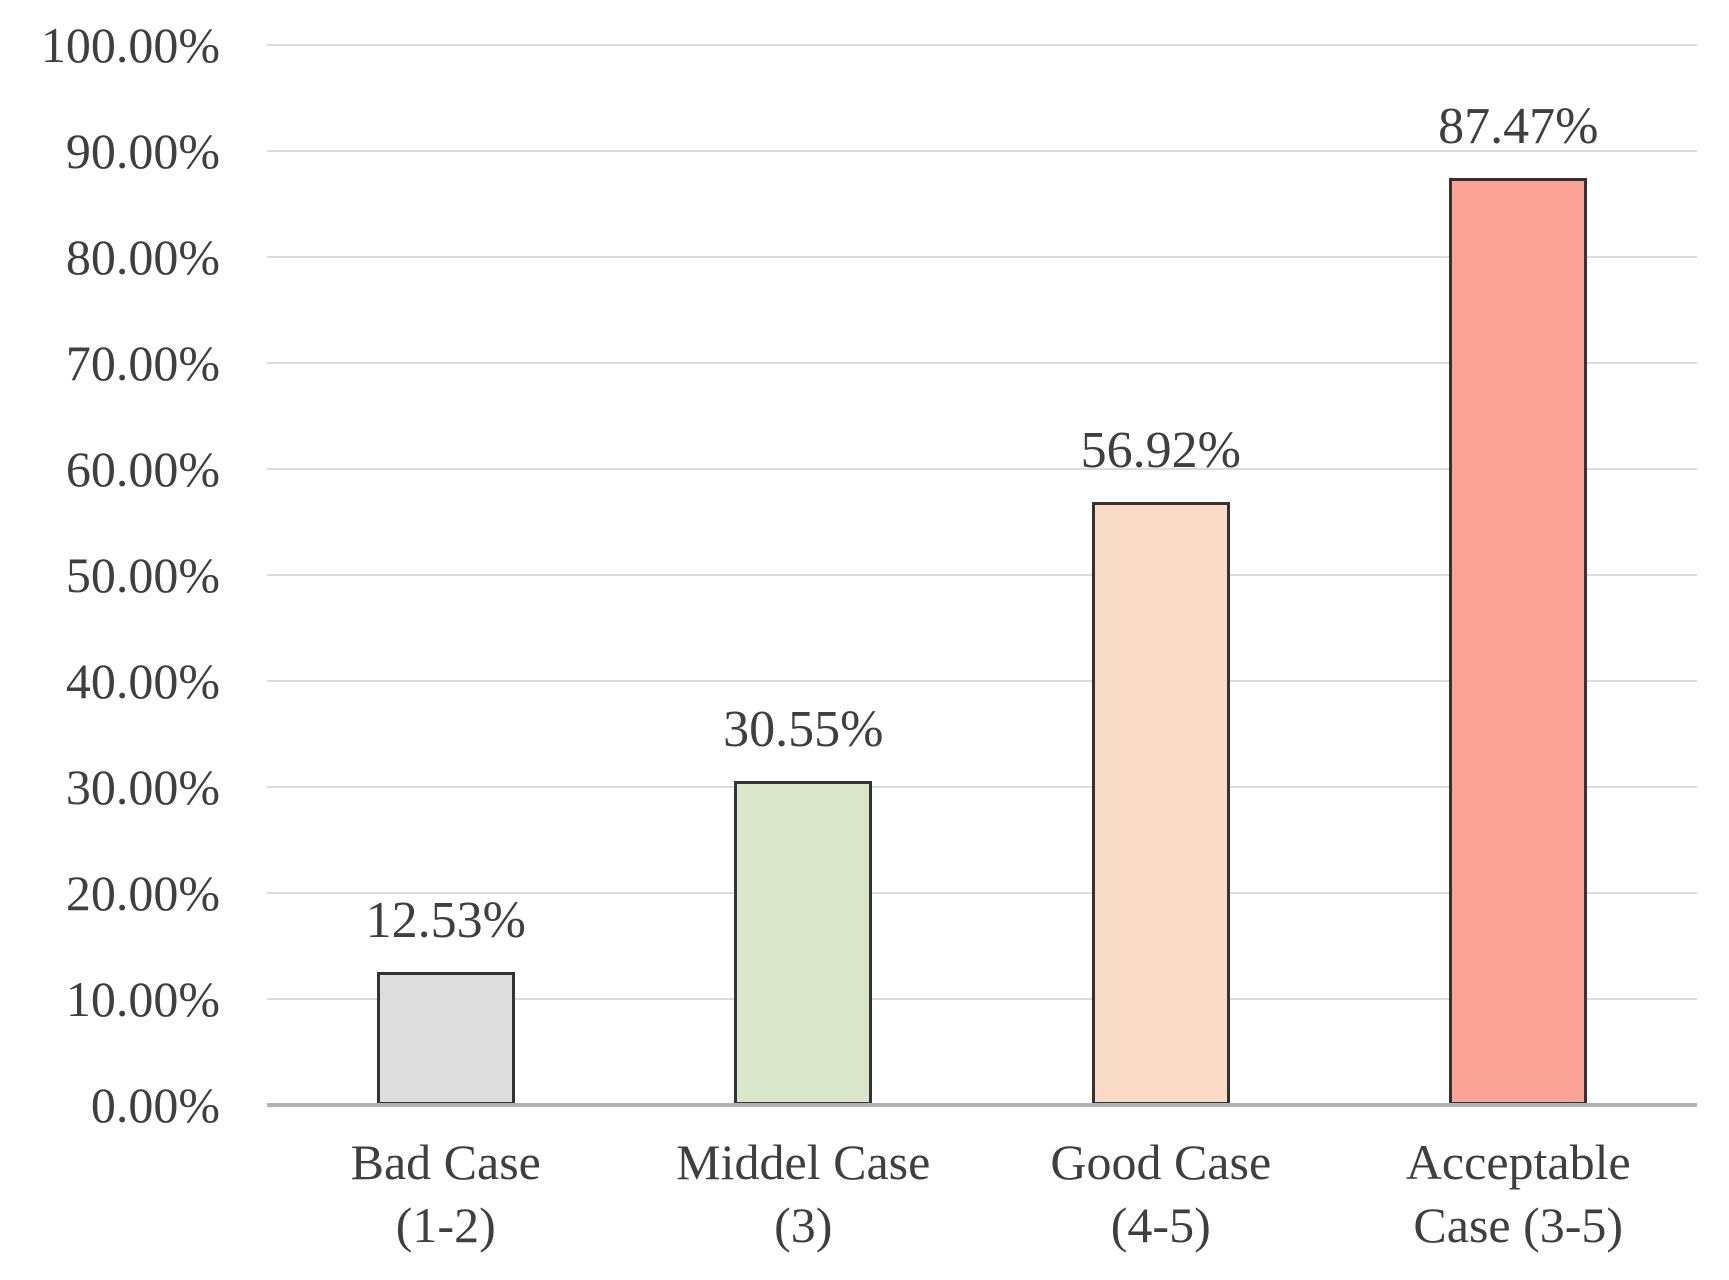 This screenshot has width=1729, height=1280. I want to click on x-category-label: Bad Case (1-2), so click(446, 1194).